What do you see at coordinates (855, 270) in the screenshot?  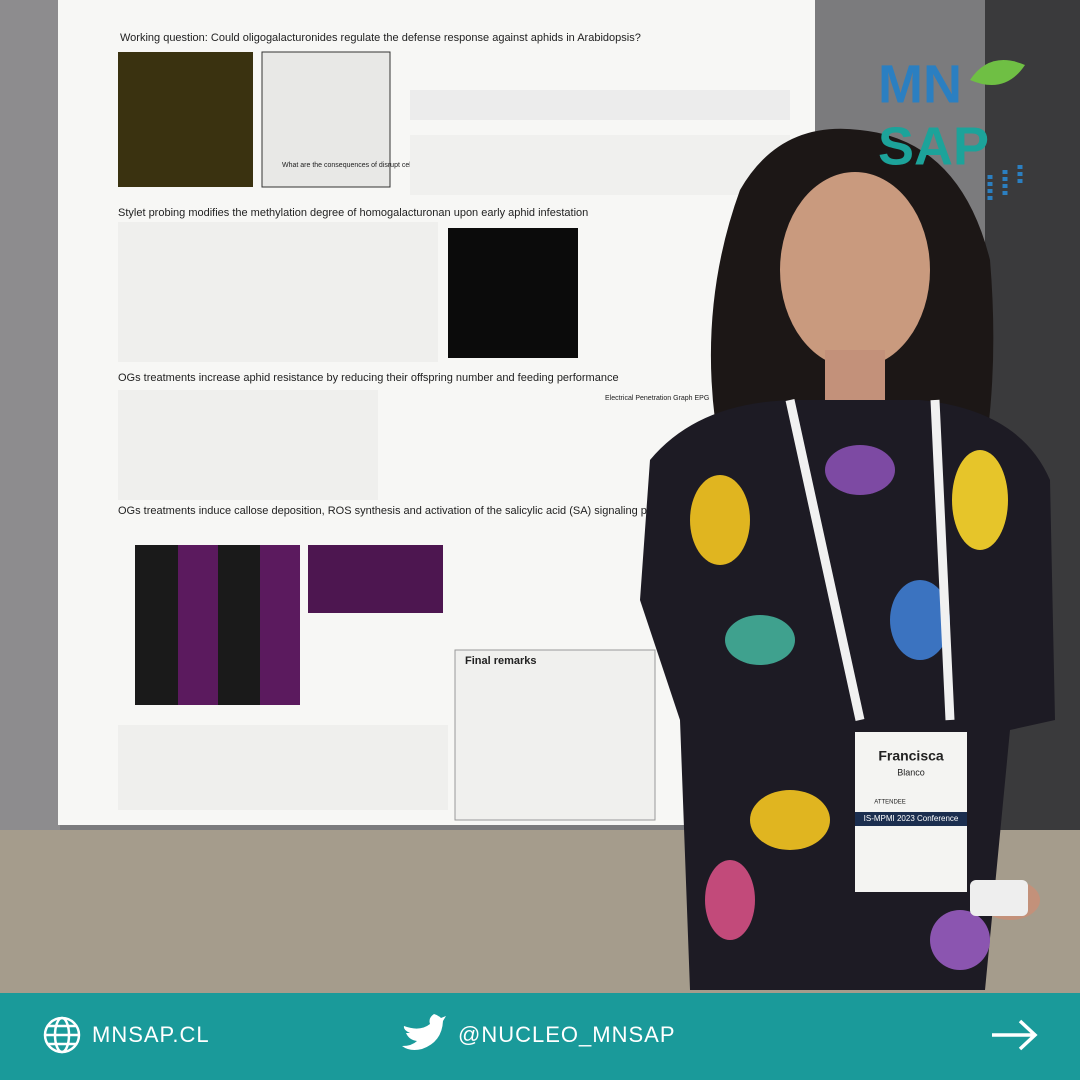 I see `face` at bounding box center [855, 270].